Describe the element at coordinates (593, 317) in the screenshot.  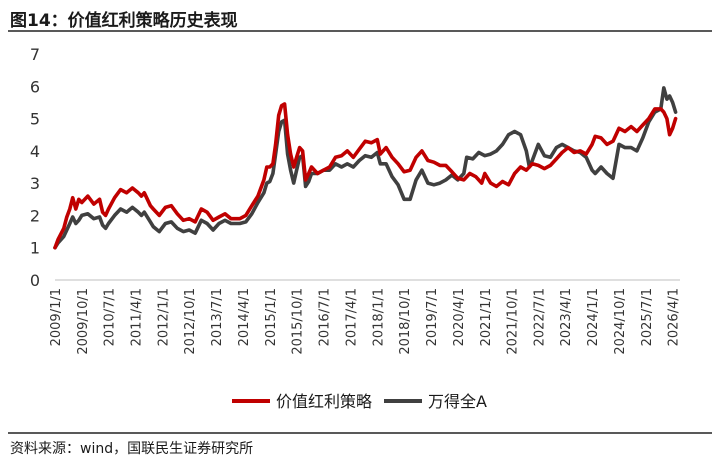
I see `x-tick-label: 2024/1/1` at that location.